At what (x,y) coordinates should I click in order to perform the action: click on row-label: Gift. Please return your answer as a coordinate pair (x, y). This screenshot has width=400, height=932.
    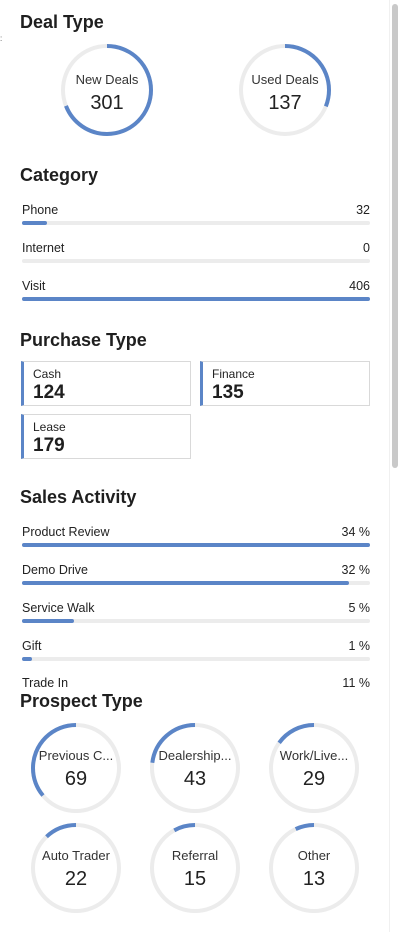
    Looking at the image, I should click on (32, 646).